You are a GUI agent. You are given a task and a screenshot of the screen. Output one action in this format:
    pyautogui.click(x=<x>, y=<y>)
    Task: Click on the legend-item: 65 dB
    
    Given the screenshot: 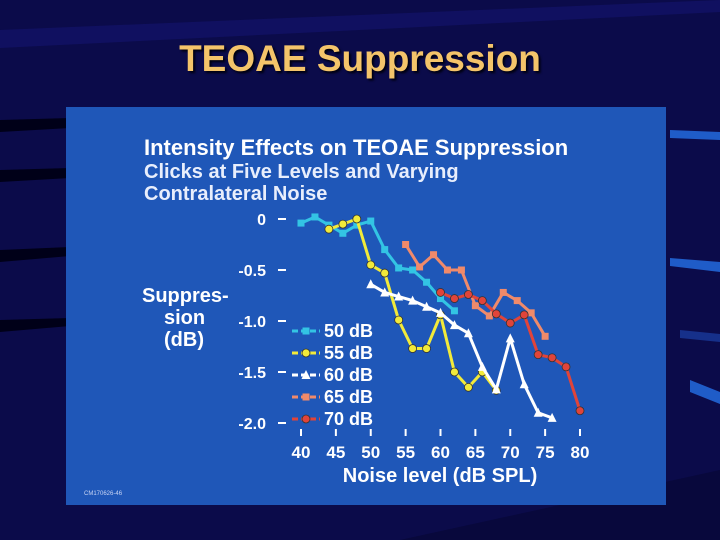 What is the action you would take?
    pyautogui.click(x=332, y=397)
    